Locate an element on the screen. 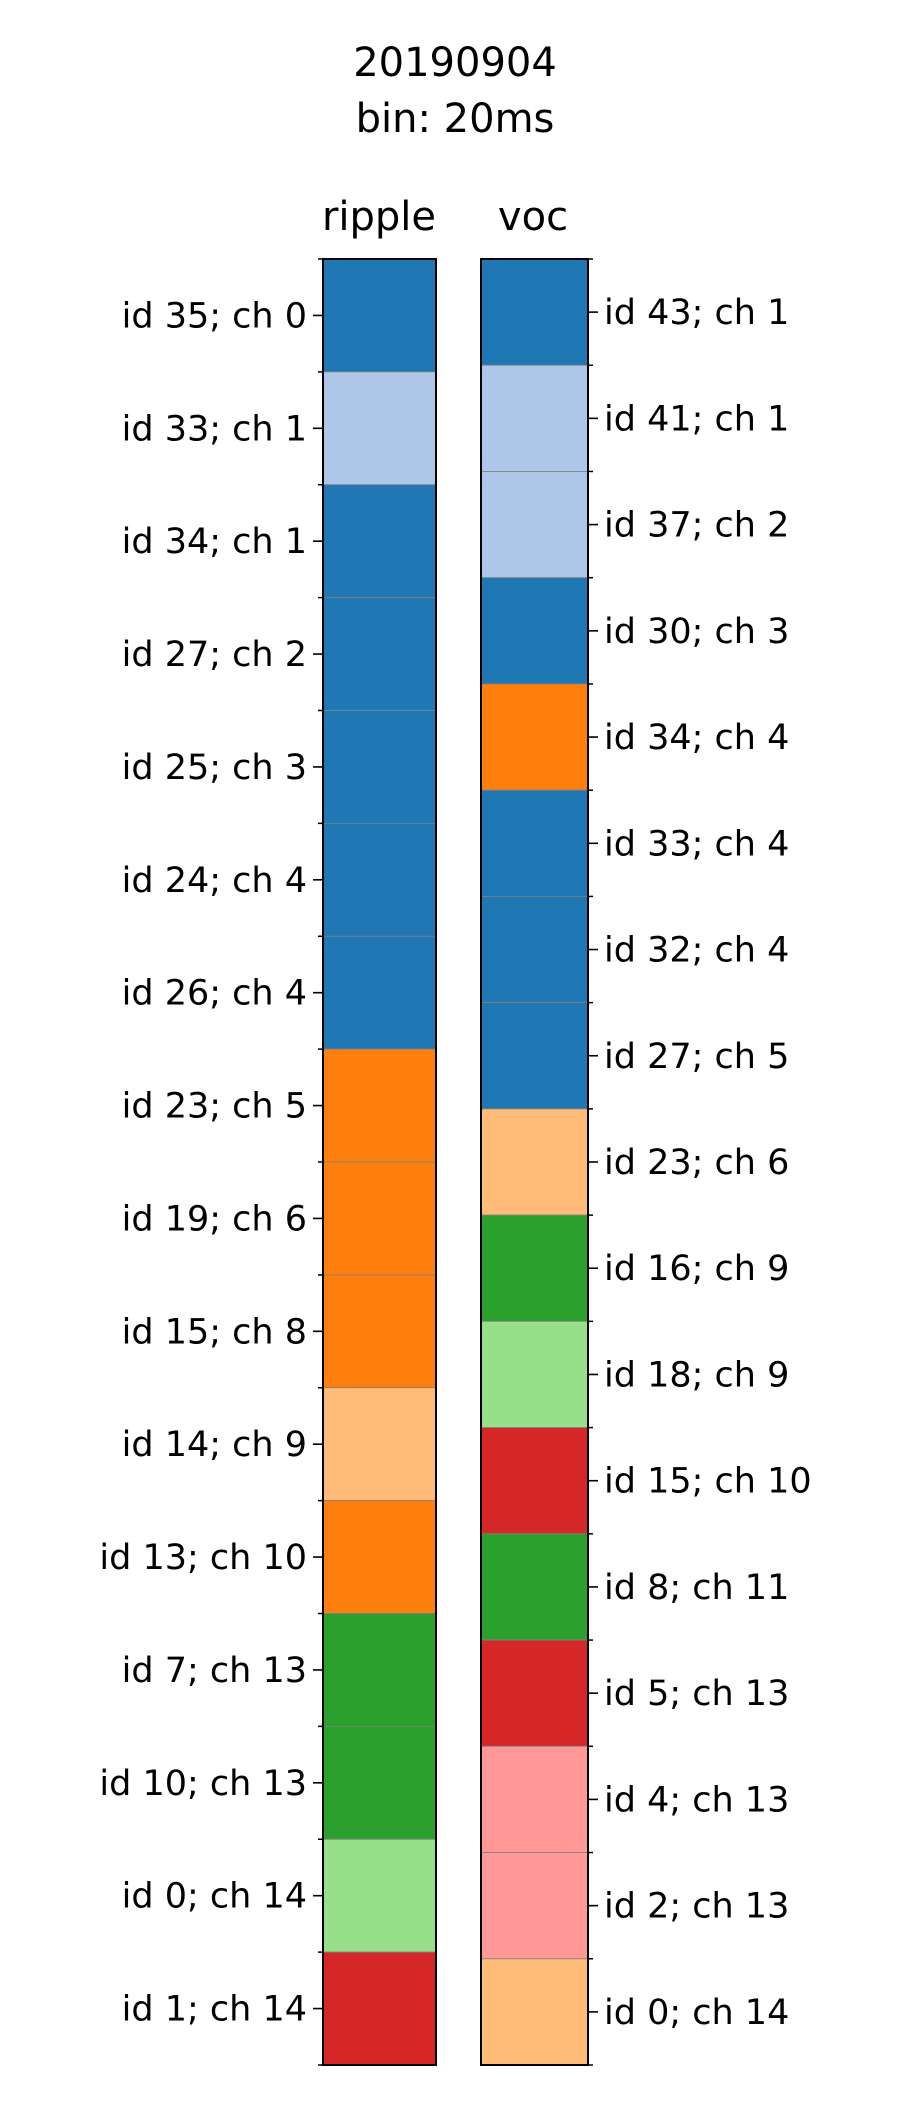 This screenshot has height=2104, width=900. tick-label-voc-14: id 4; ch 13 is located at coordinates (696, 1800).